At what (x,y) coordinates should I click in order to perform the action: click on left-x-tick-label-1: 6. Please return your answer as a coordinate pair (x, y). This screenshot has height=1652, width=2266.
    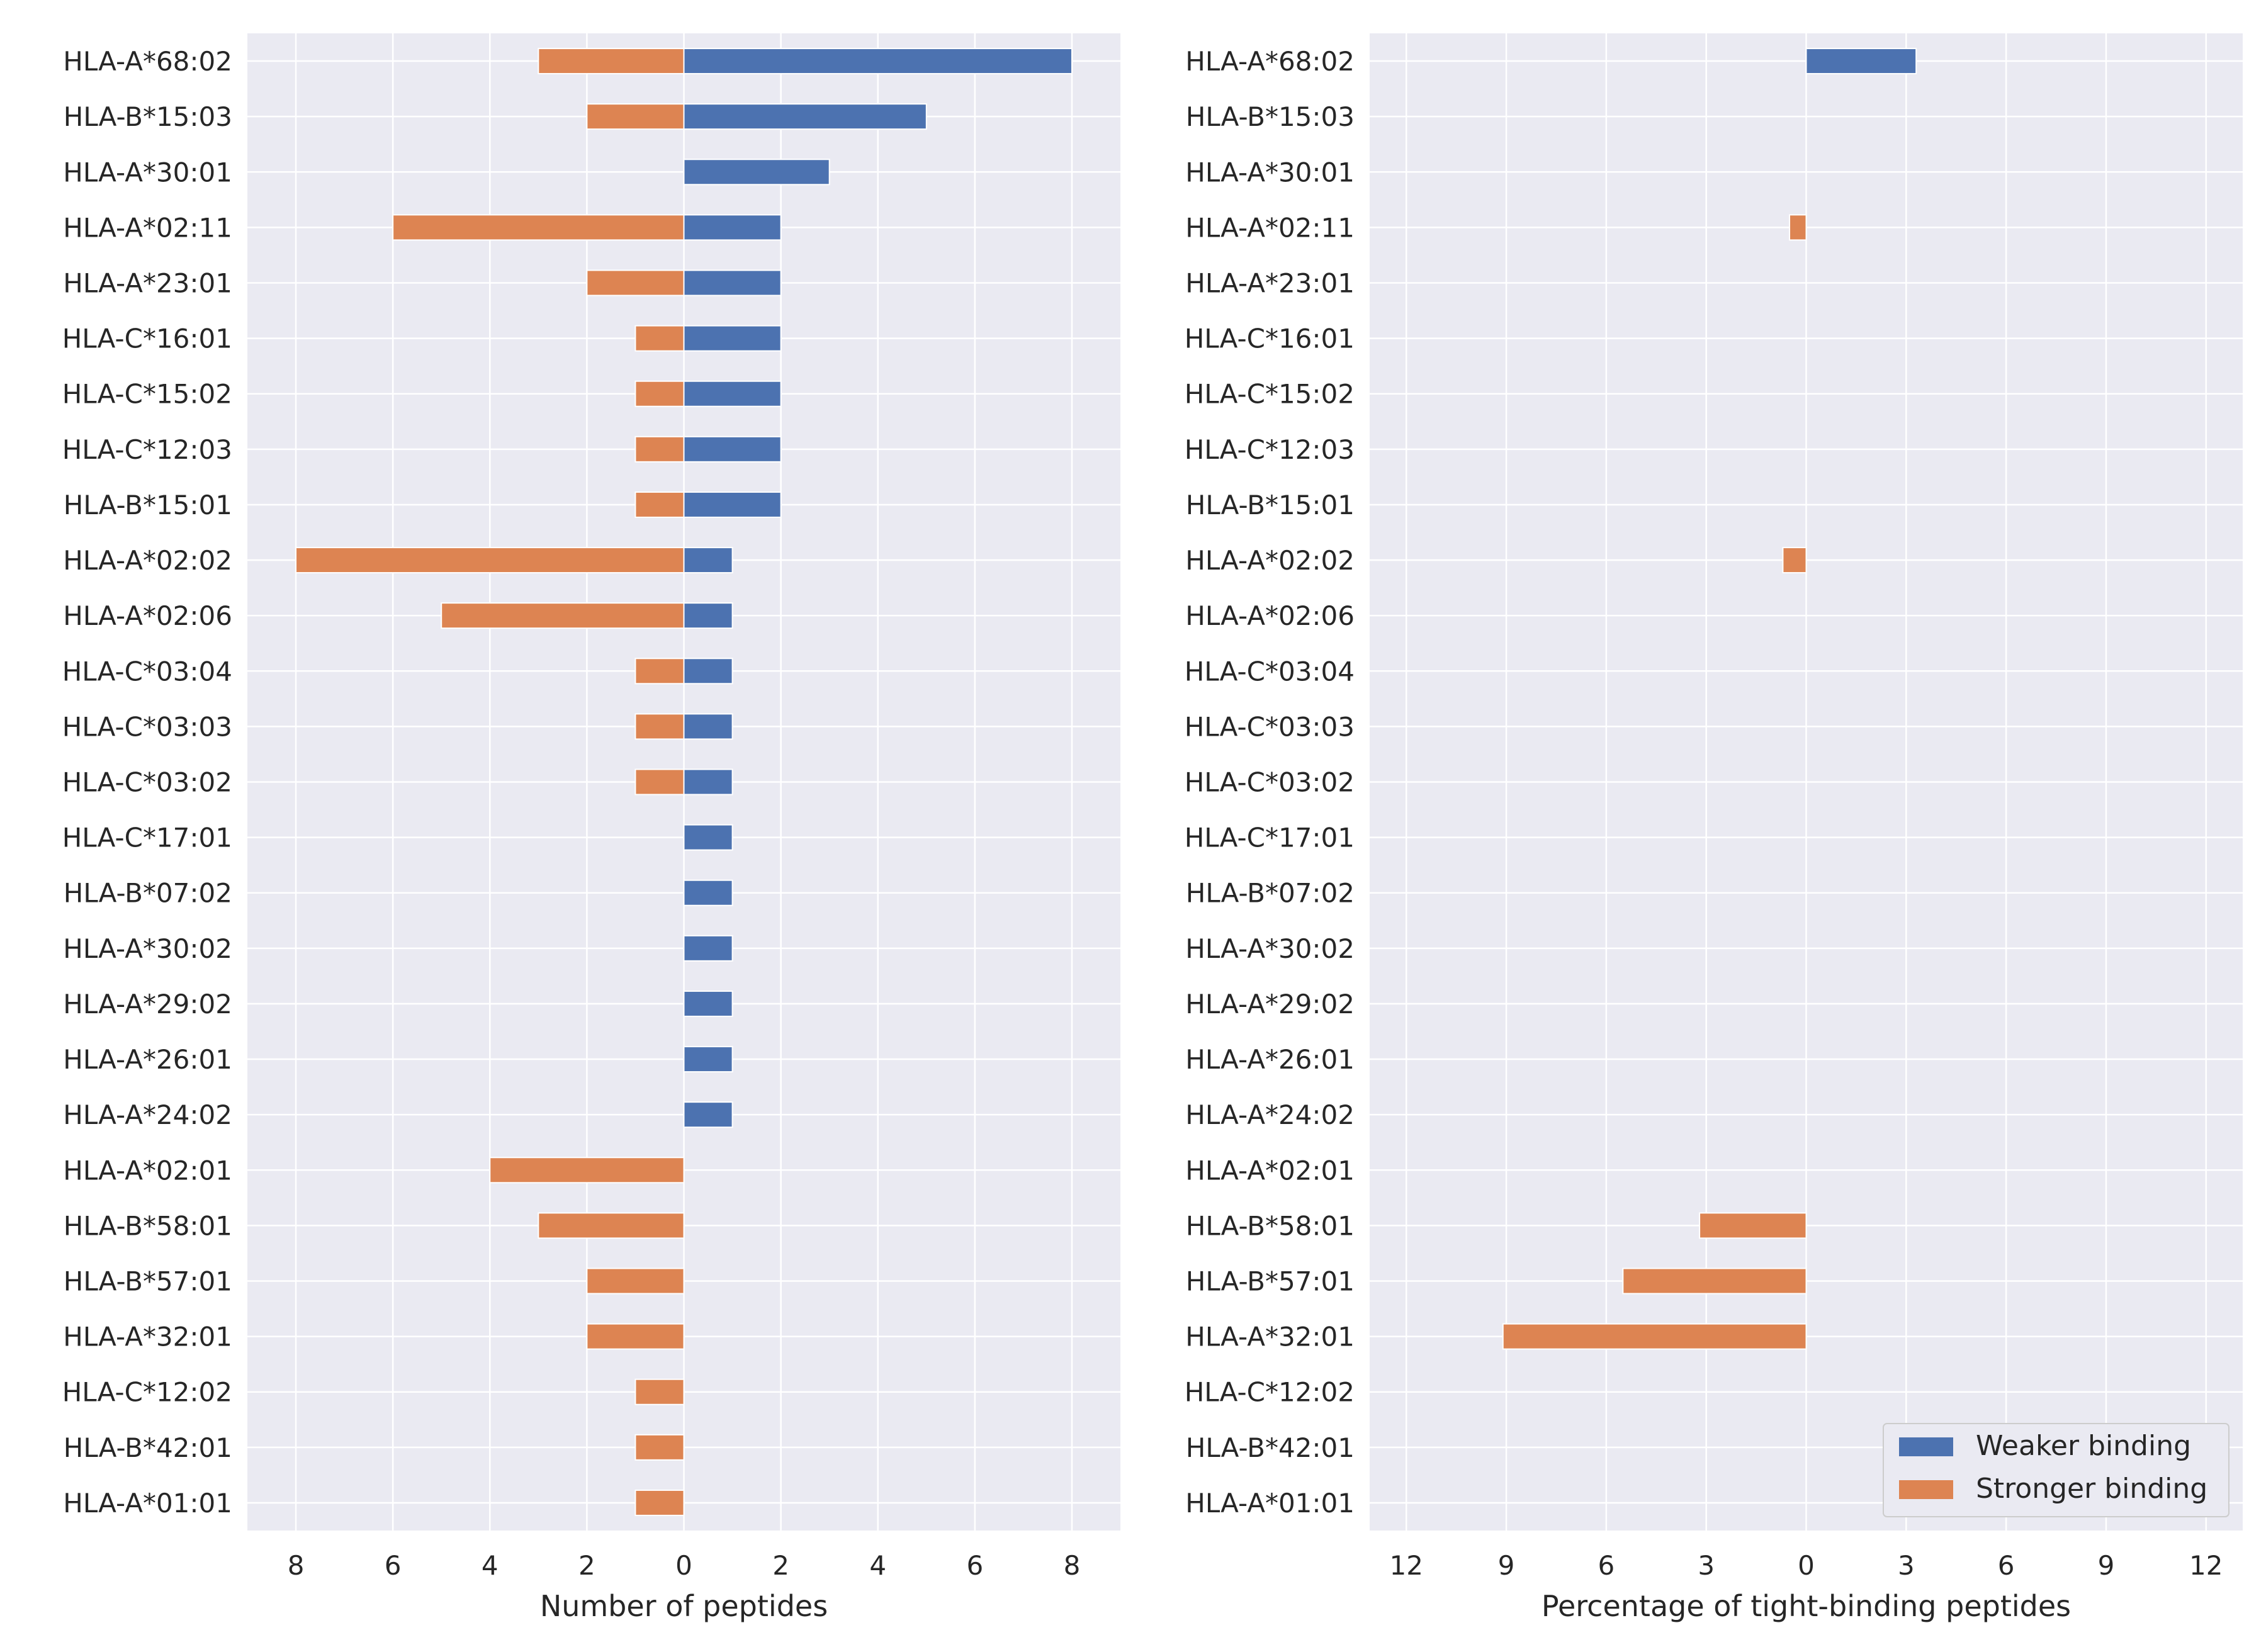
    Looking at the image, I should click on (393, 1565).